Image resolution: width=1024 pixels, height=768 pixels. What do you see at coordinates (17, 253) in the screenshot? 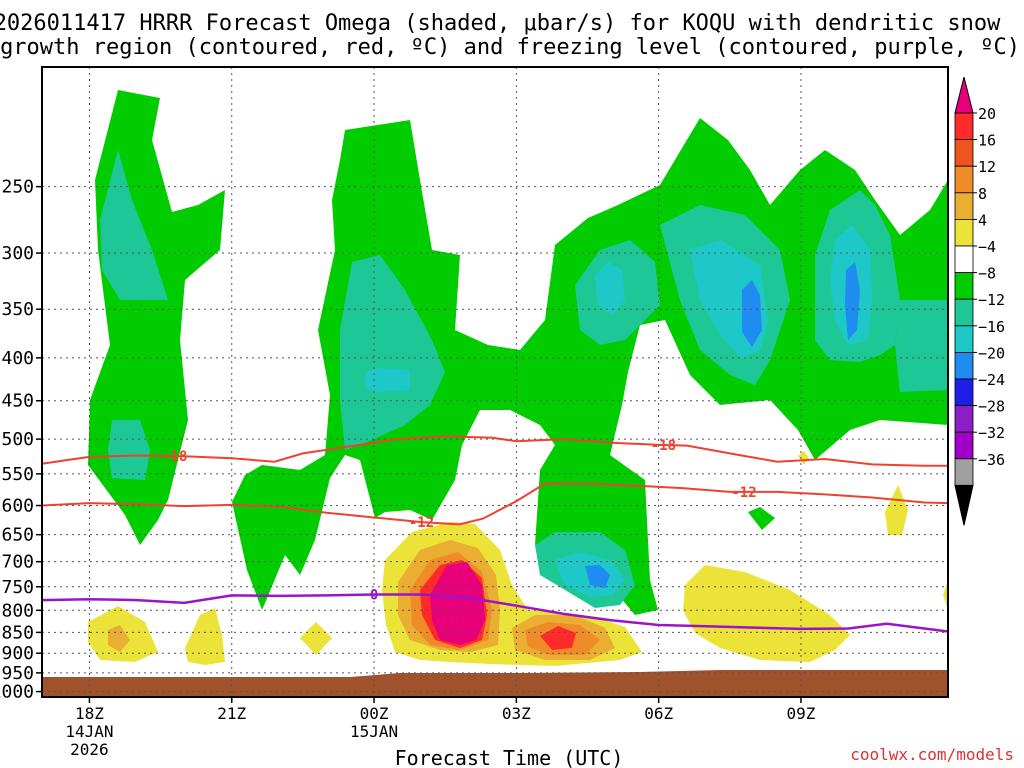
I see `y-tick-label-300: 300` at bounding box center [17, 253].